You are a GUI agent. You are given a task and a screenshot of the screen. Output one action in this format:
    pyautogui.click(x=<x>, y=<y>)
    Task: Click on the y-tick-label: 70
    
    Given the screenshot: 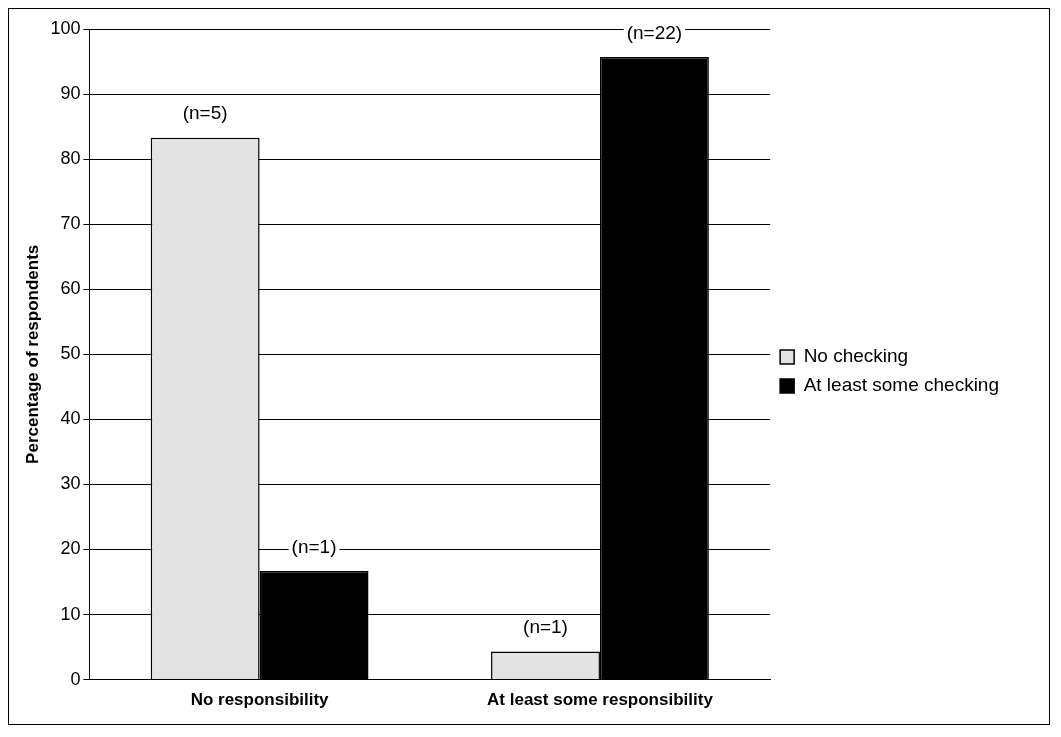 What is the action you would take?
    pyautogui.click(x=70, y=223)
    